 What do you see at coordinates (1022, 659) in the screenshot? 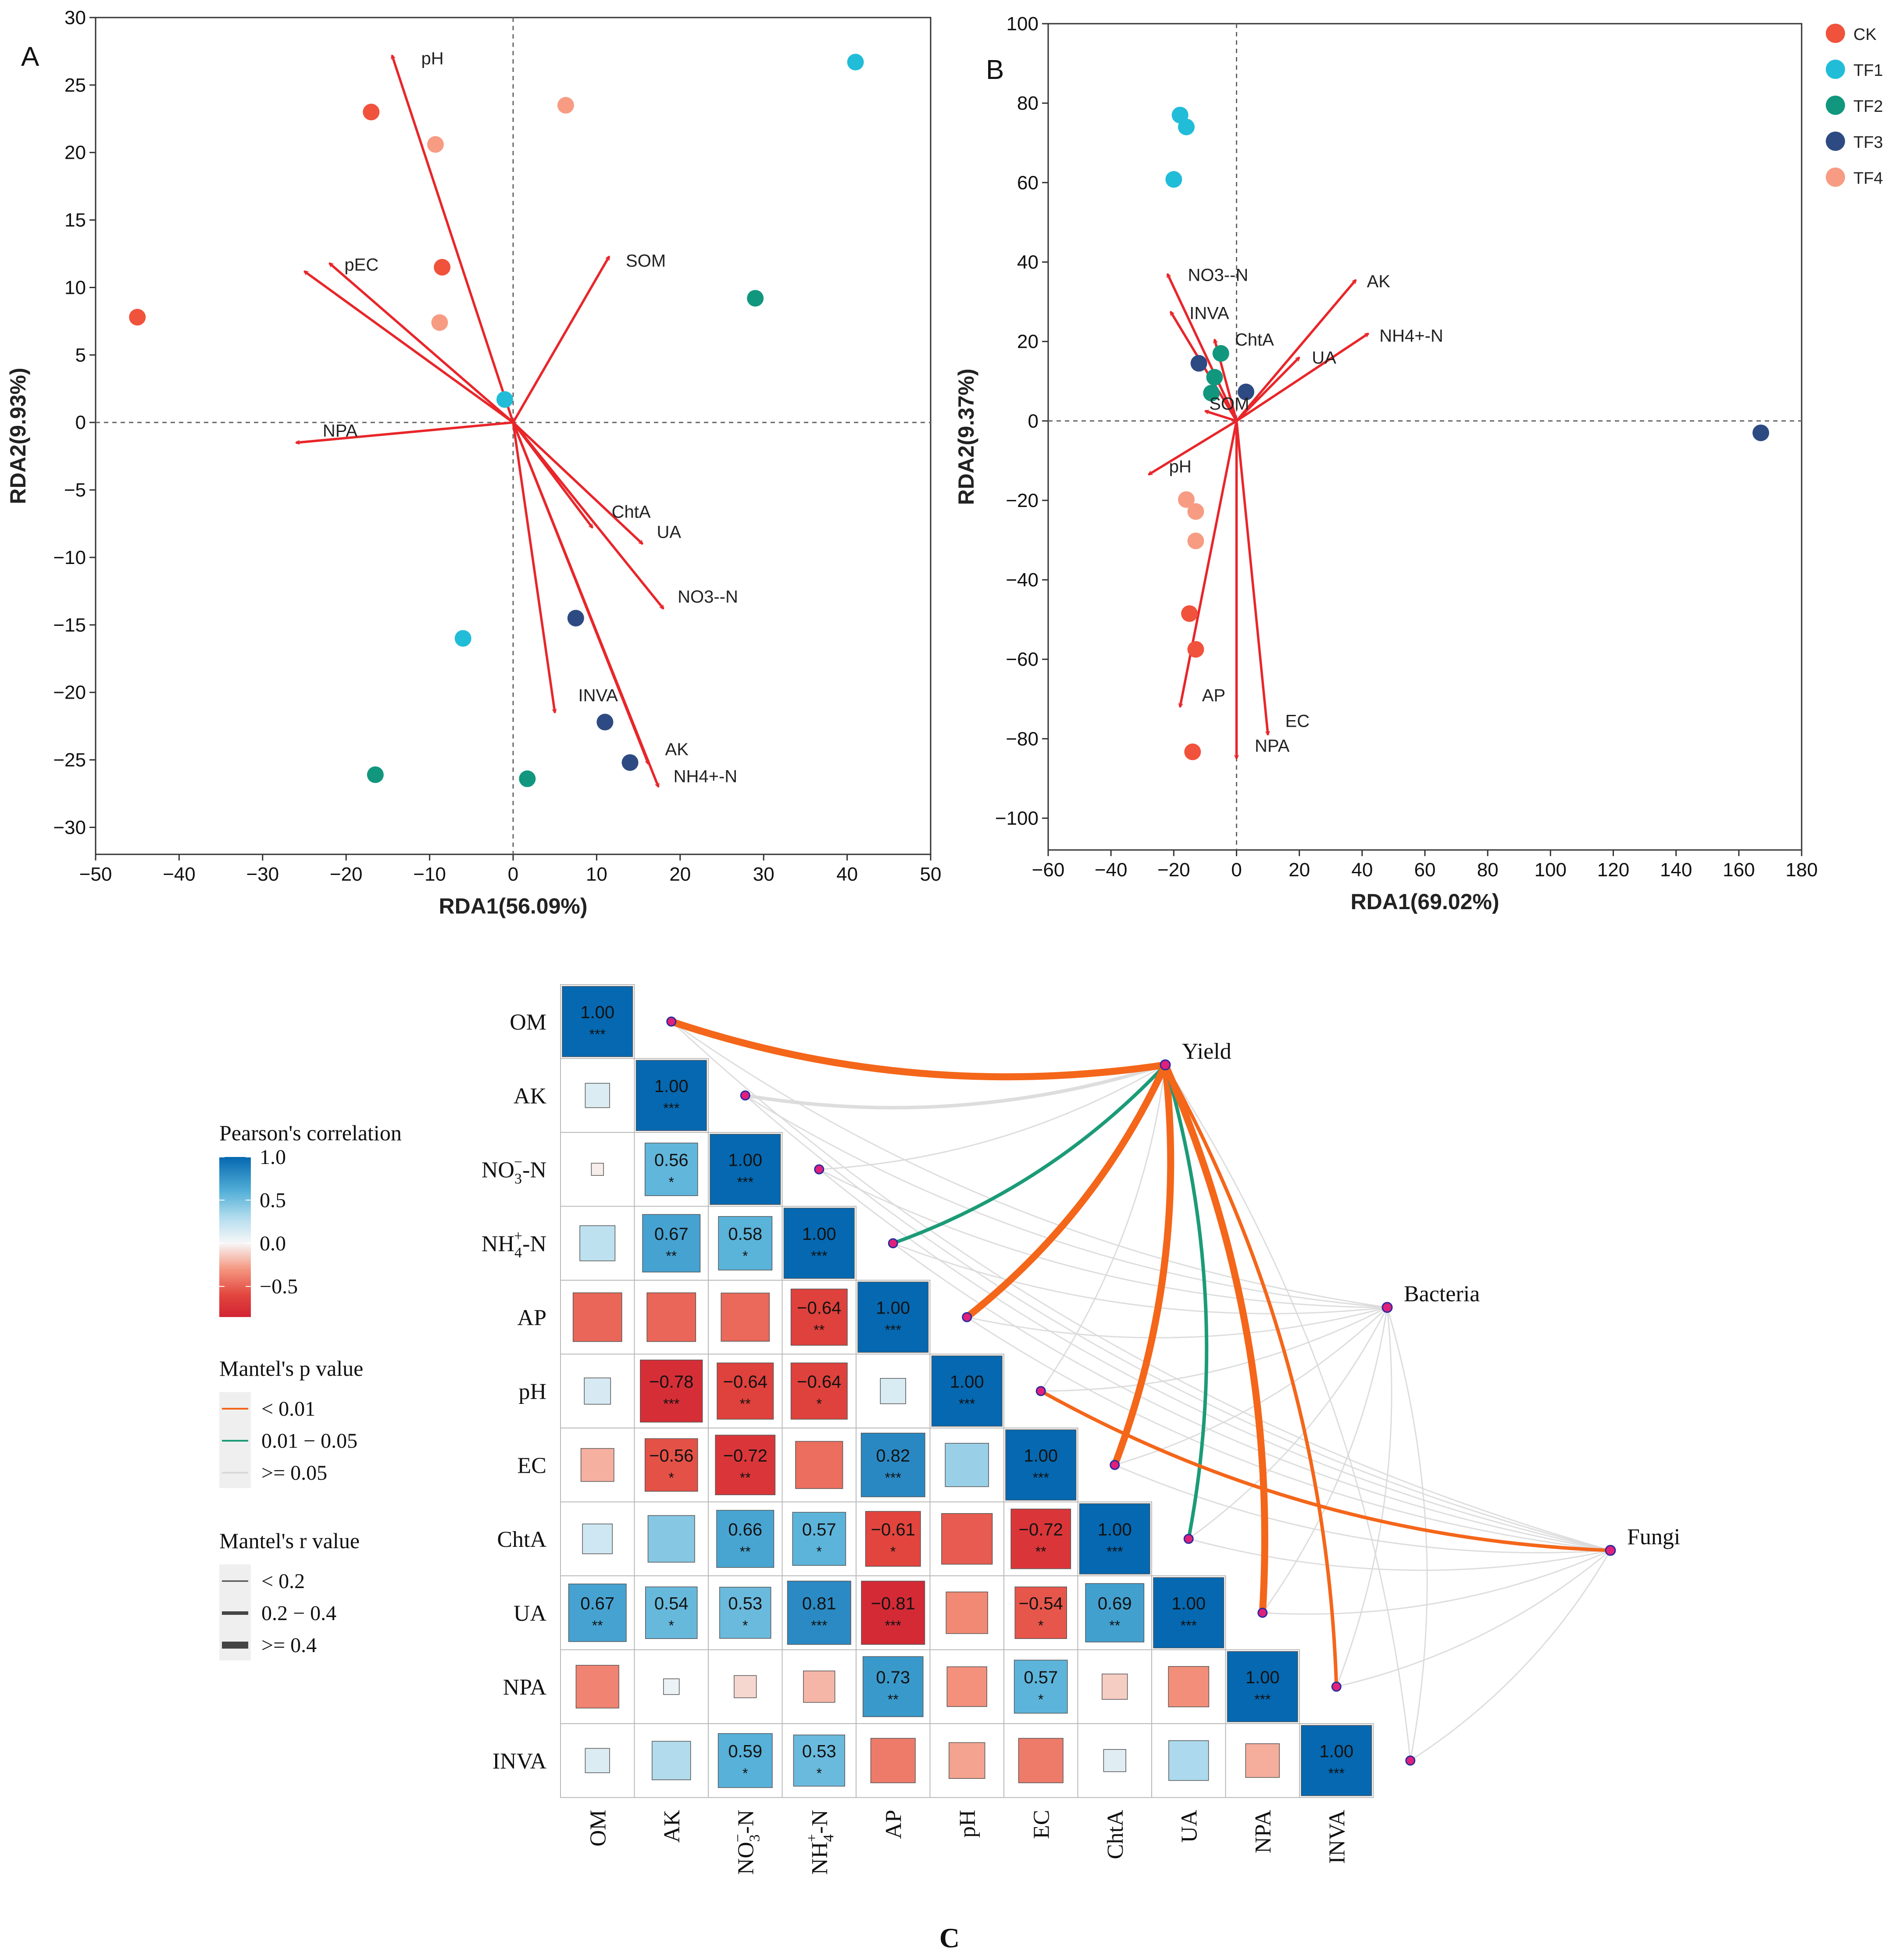
I see `y-tick-label: −60` at bounding box center [1022, 659].